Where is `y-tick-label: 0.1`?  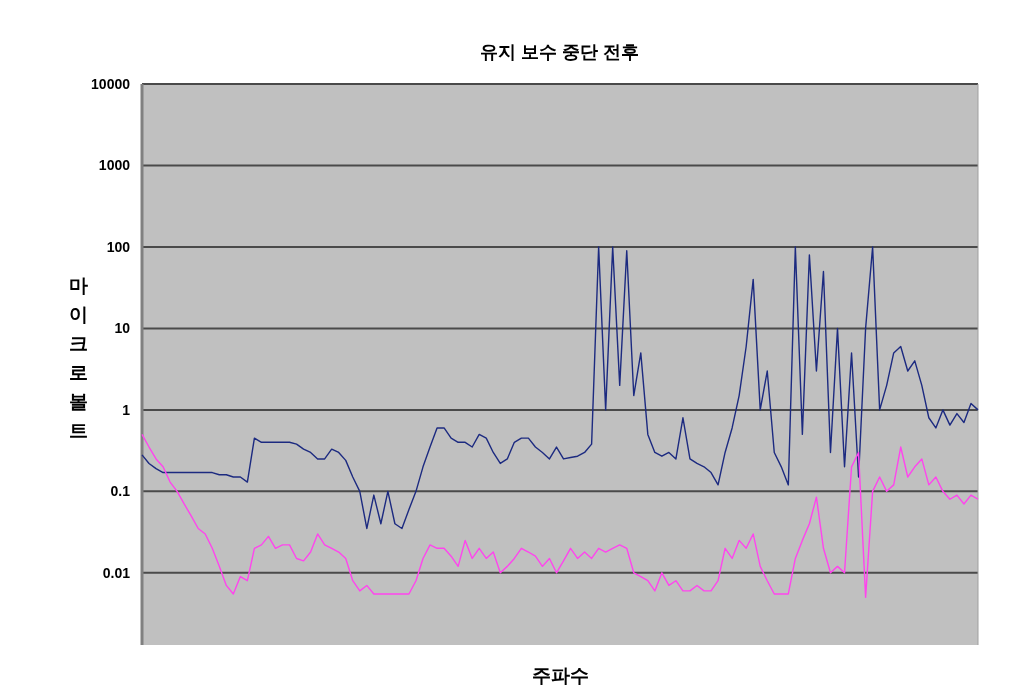
y-tick-label: 0.1 is located at coordinates (120, 491).